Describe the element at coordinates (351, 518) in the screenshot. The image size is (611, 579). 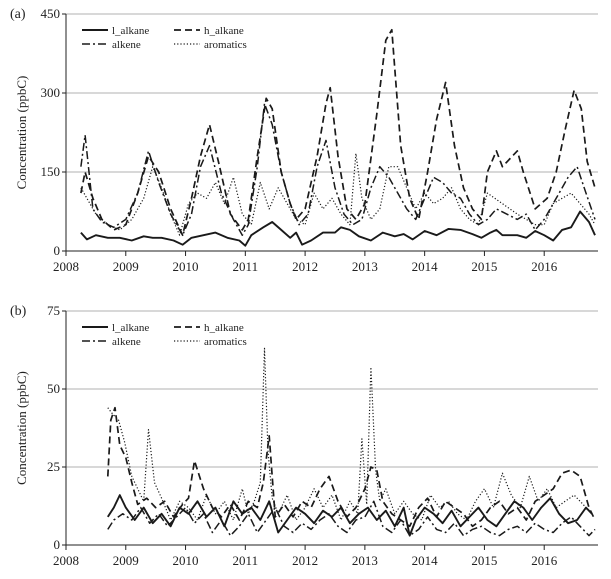
I see `series-line-alkene` at that location.